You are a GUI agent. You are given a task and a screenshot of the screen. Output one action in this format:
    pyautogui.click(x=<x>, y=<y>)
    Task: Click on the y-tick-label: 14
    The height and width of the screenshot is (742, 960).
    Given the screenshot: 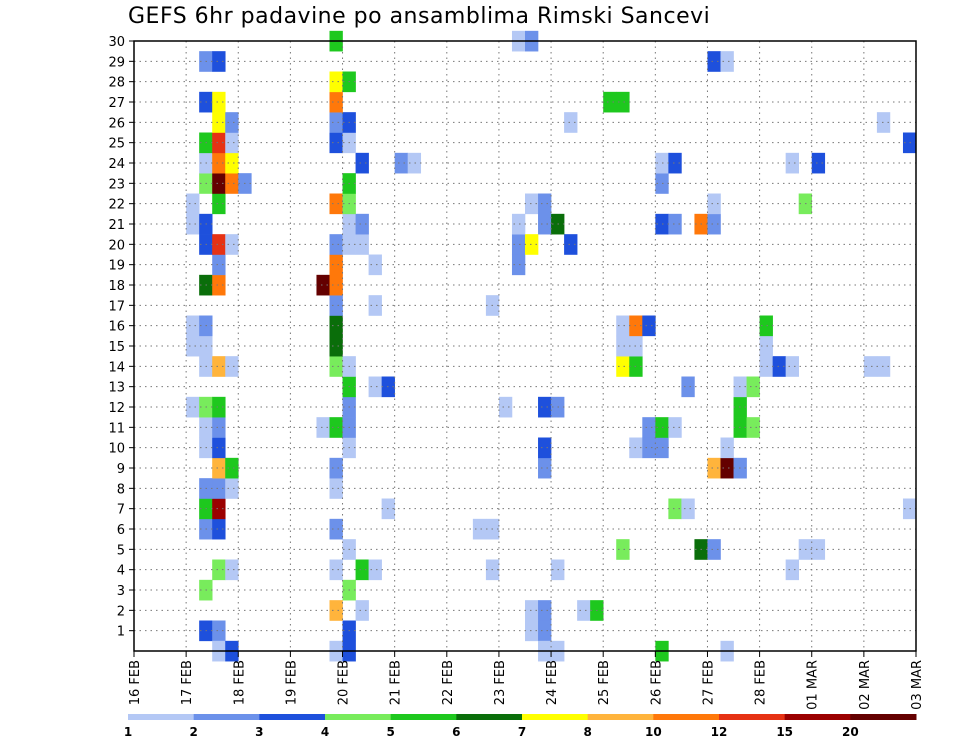 What is the action you would take?
    pyautogui.click(x=116, y=367)
    